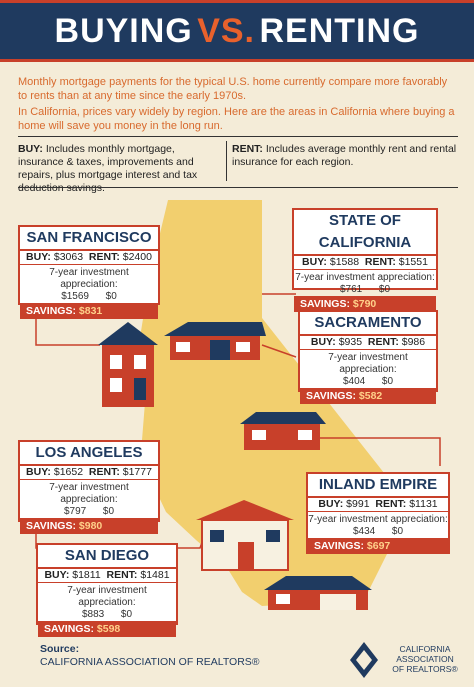 The width and height of the screenshot is (474, 687). I want to click on savings-value: $582, so click(370, 396).